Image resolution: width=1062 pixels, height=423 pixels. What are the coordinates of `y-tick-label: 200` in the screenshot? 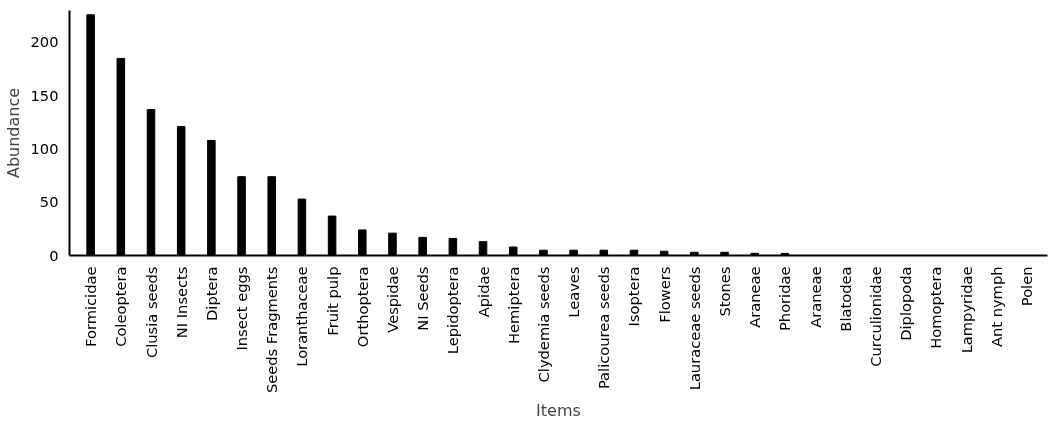 It's located at (44, 42).